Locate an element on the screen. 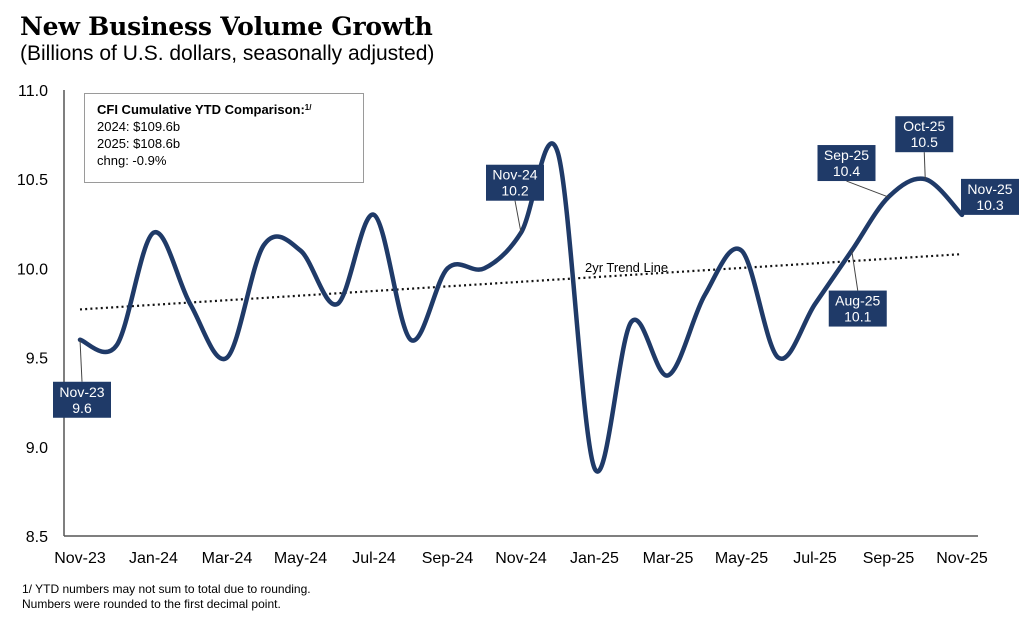  x-tick-label: Sep-24 is located at coordinates (448, 558).